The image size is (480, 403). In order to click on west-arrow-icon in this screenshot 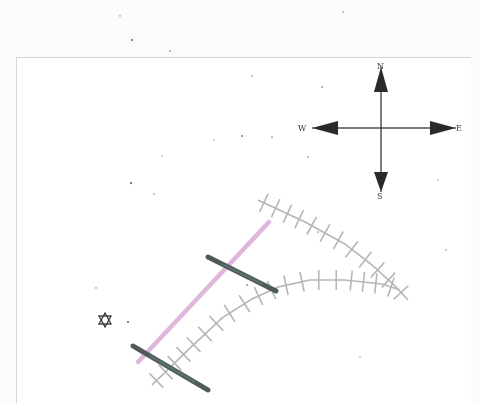, I will do `click(325, 128)`.